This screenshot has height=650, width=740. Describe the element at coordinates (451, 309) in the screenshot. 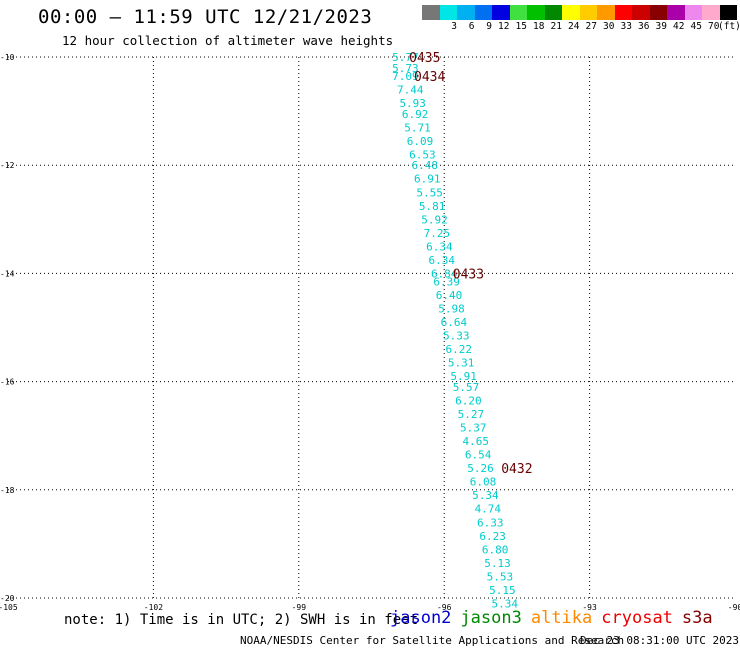

I see `wave-height-label: 5.98` at that location.